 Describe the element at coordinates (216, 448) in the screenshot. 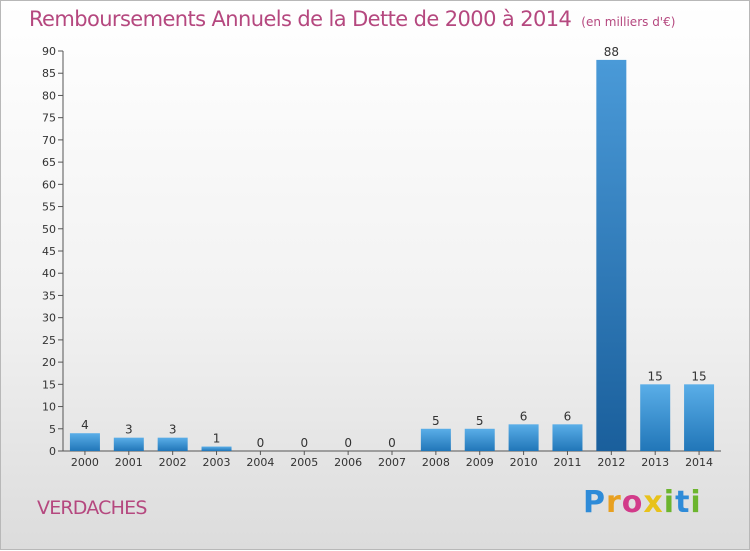

I see `bar-2003` at that location.